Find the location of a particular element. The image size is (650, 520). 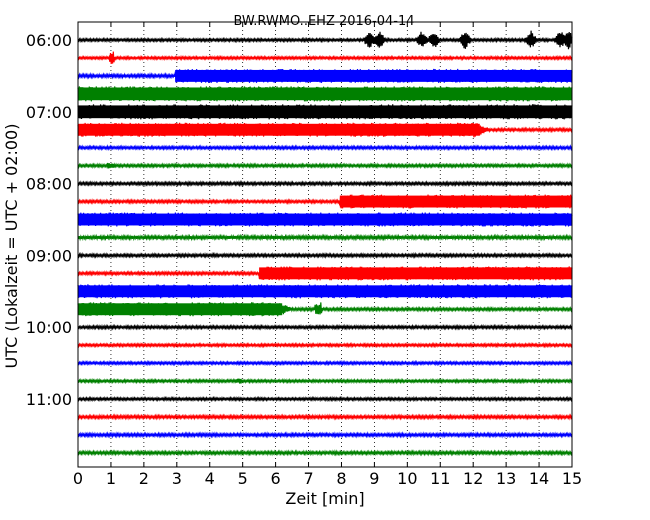

y-tick-label: 09:00 is located at coordinates (49, 255).